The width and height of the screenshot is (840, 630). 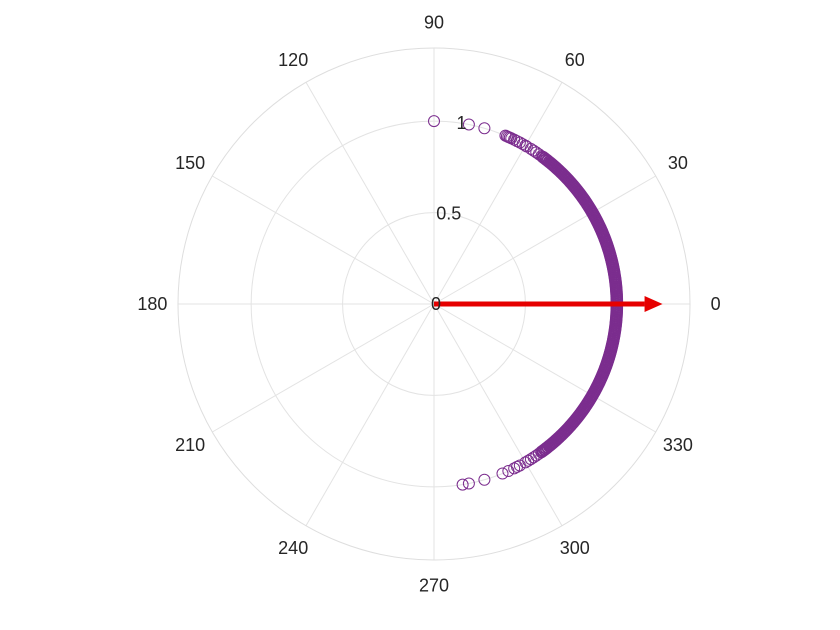 I want to click on theta-tick-120: 120, so click(x=293, y=60).